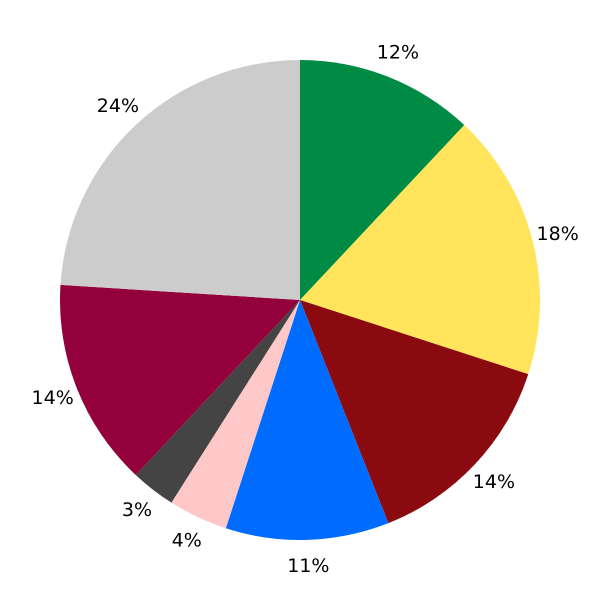 This screenshot has width=600, height=600. I want to click on slice-label: 11%, so click(308, 566).